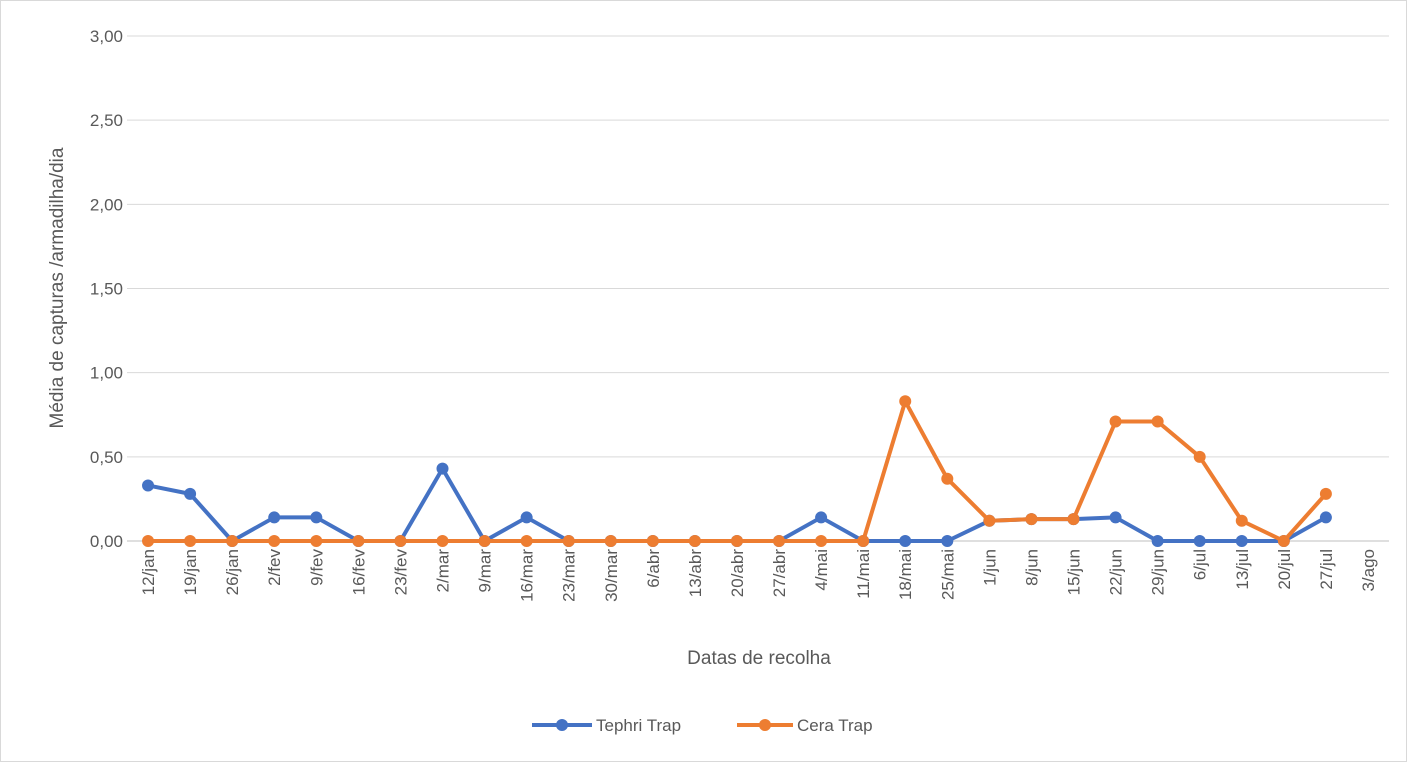 The height and width of the screenshot is (762, 1407). Describe the element at coordinates (835, 725) in the screenshot. I see `legend-label: Cera Trap` at that location.